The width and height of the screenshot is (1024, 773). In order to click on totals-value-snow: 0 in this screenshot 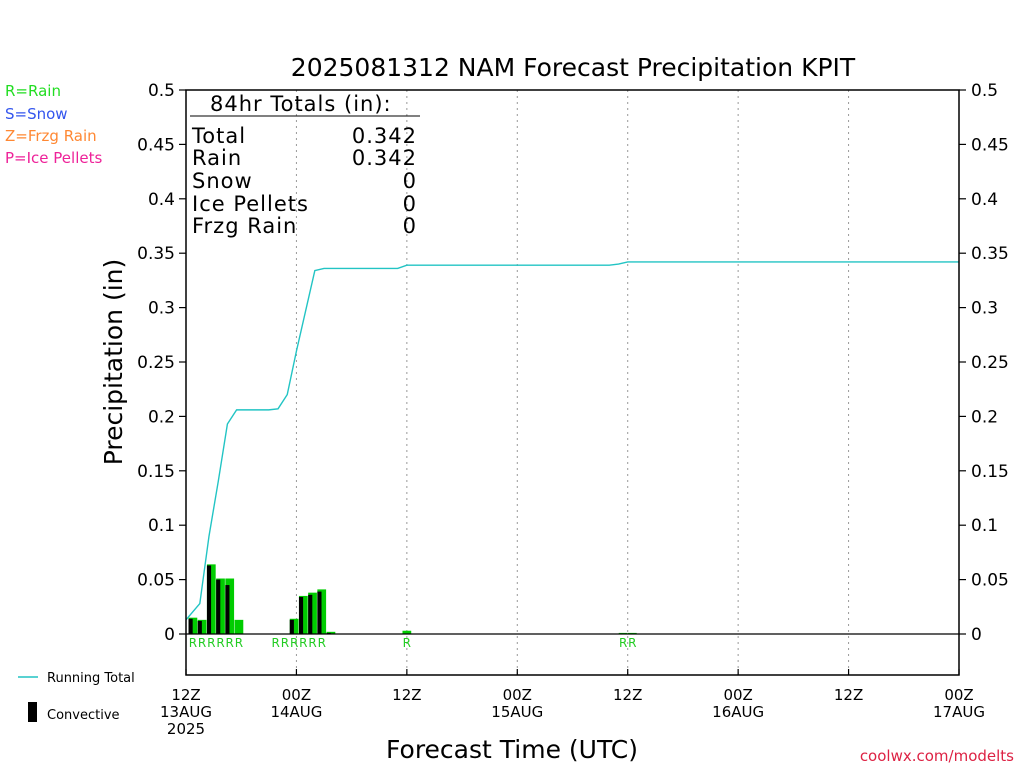, I will do `click(410, 181)`.